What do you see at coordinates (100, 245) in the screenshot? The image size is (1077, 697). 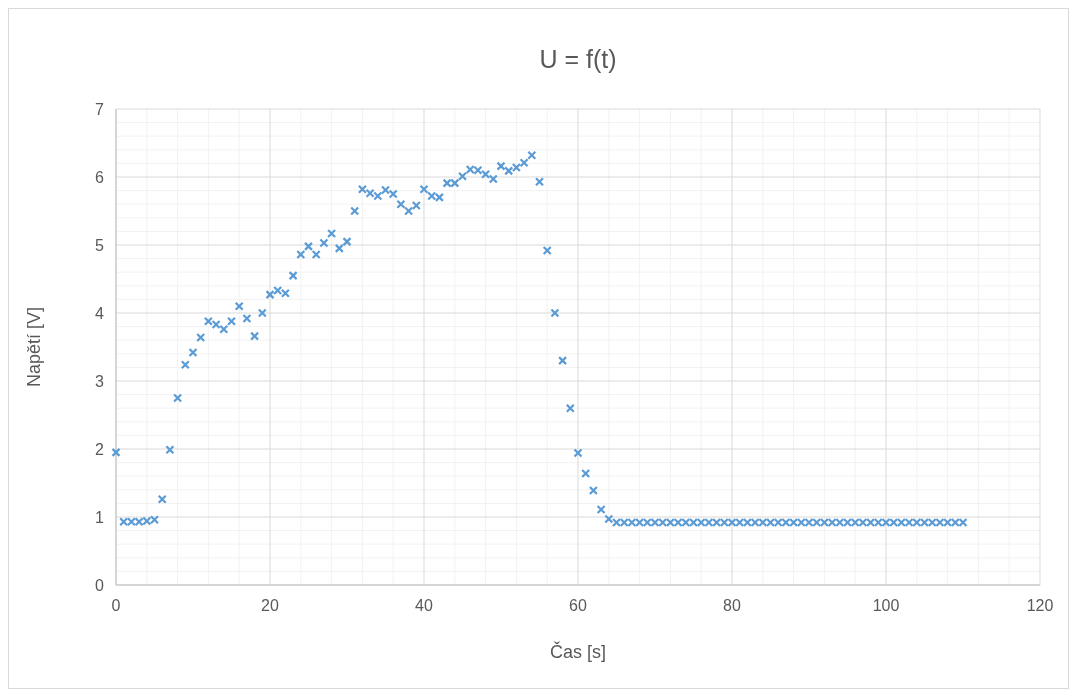 I see `y-tick-label: 5` at bounding box center [100, 245].